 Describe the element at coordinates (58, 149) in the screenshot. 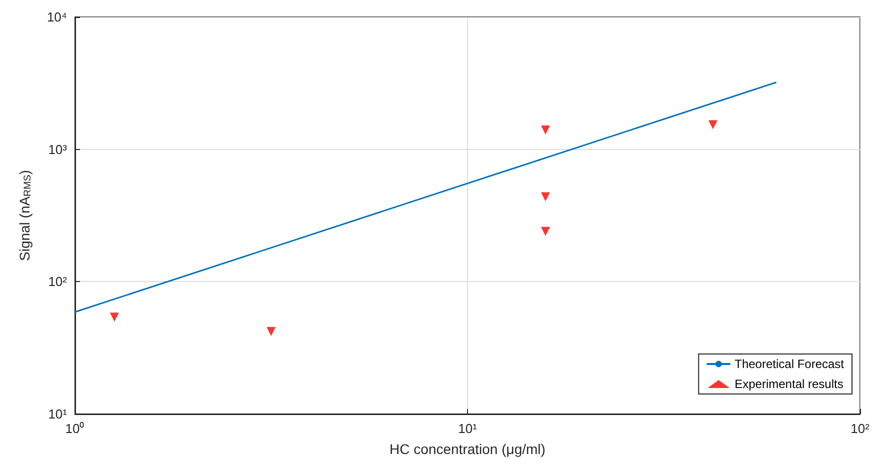

I see `y-tick-label: 10³` at that location.